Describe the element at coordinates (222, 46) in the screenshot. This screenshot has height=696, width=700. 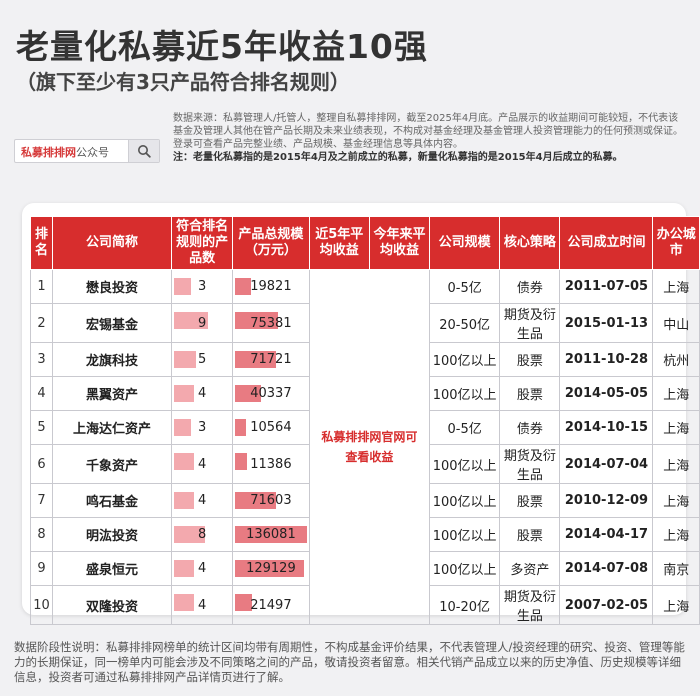
I see `page-title: 老量化私募近5年收益10强` at that location.